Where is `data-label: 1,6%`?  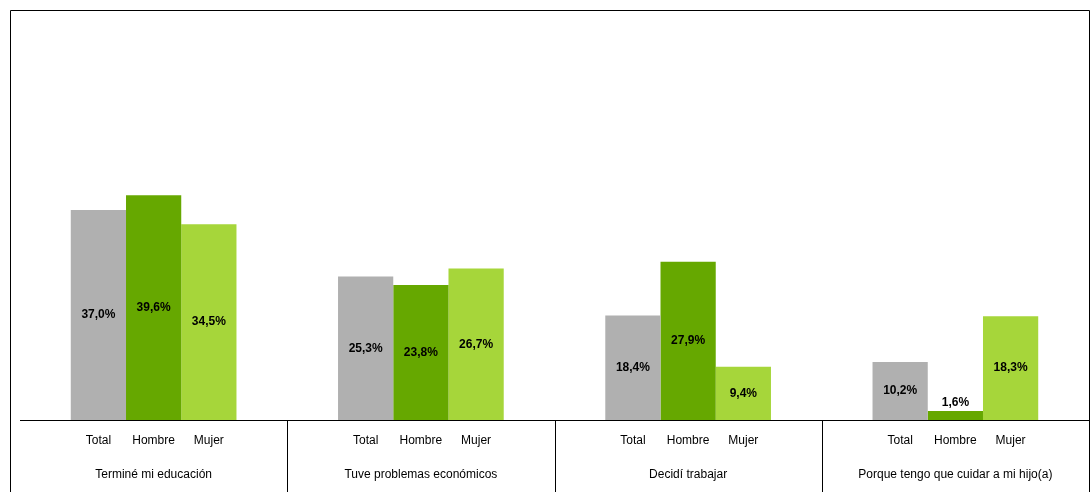 data-label: 1,6% is located at coordinates (955, 402).